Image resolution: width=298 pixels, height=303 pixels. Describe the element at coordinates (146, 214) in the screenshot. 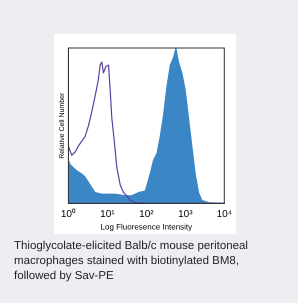

I see `x-tick-label: 10²` at that location.